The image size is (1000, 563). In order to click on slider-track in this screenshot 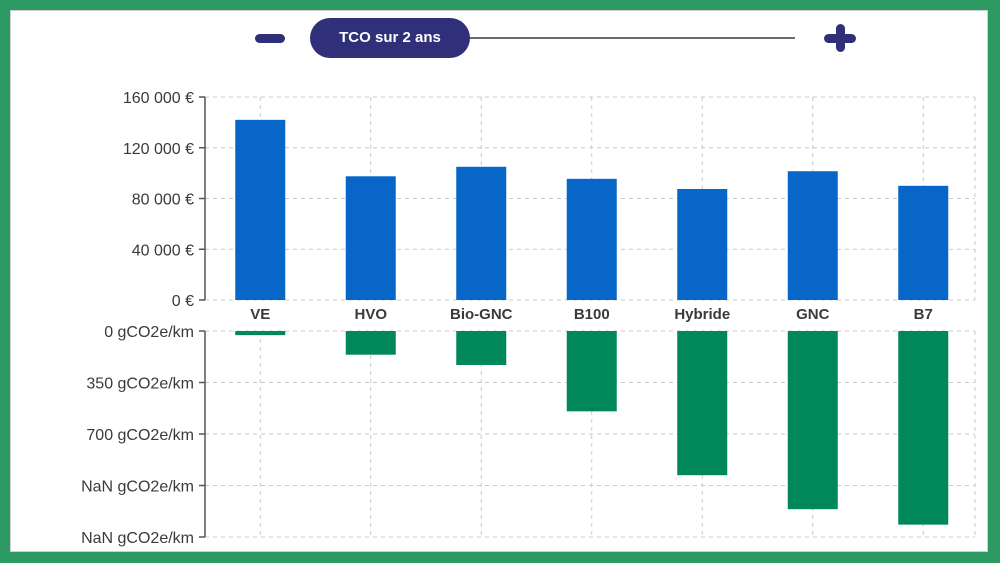, I will do `click(625, 38)`.